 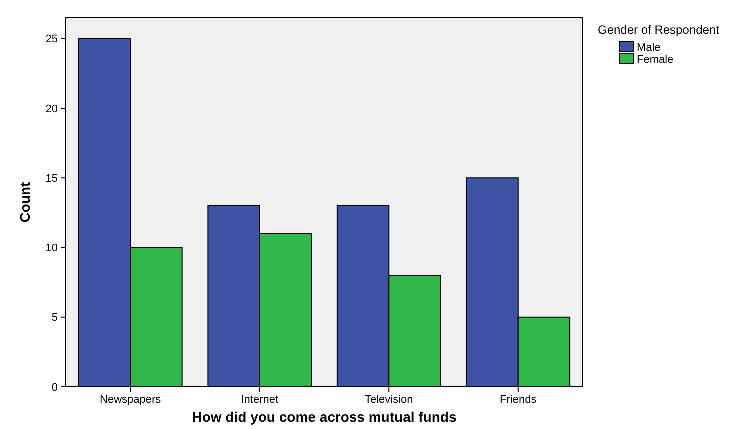 What do you see at coordinates (260, 400) in the screenshot?
I see `x-tick-label: Internet` at bounding box center [260, 400].